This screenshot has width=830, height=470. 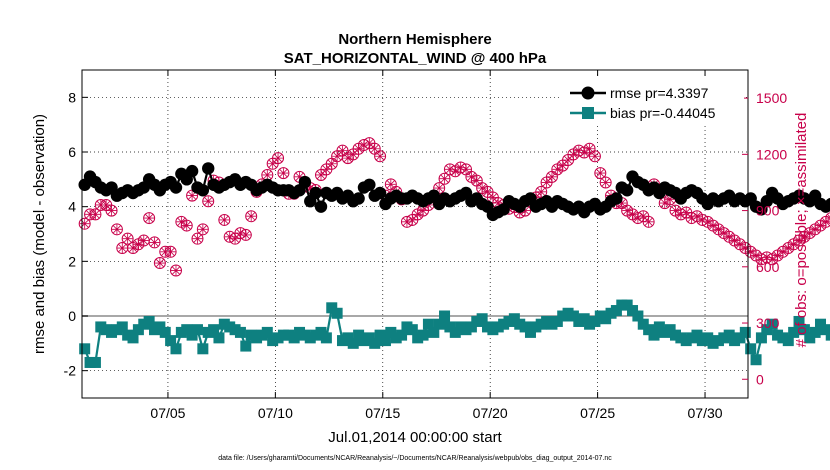 I want to click on x-tick-label: 07/10, so click(x=275, y=413).